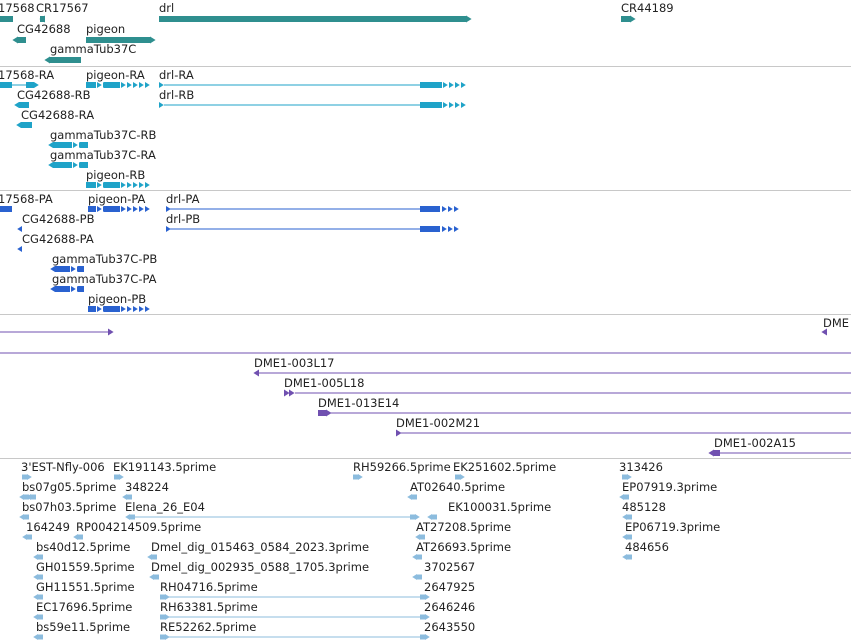 This screenshot has height=642, width=851. Describe the element at coordinates (450, 627) in the screenshot. I see `feature-label: 2643550` at that location.